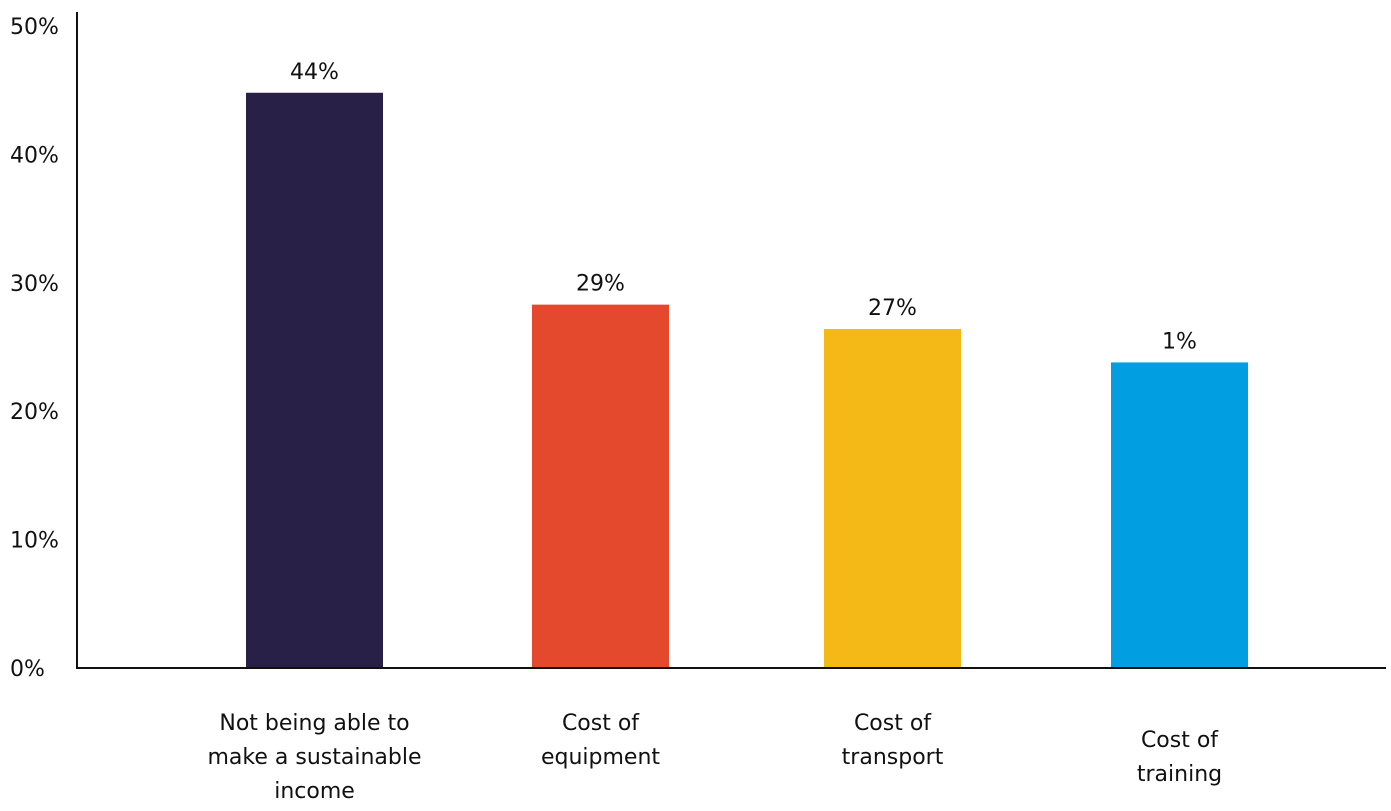  What do you see at coordinates (34, 155) in the screenshot?
I see `y-tick-label: 40%` at bounding box center [34, 155].